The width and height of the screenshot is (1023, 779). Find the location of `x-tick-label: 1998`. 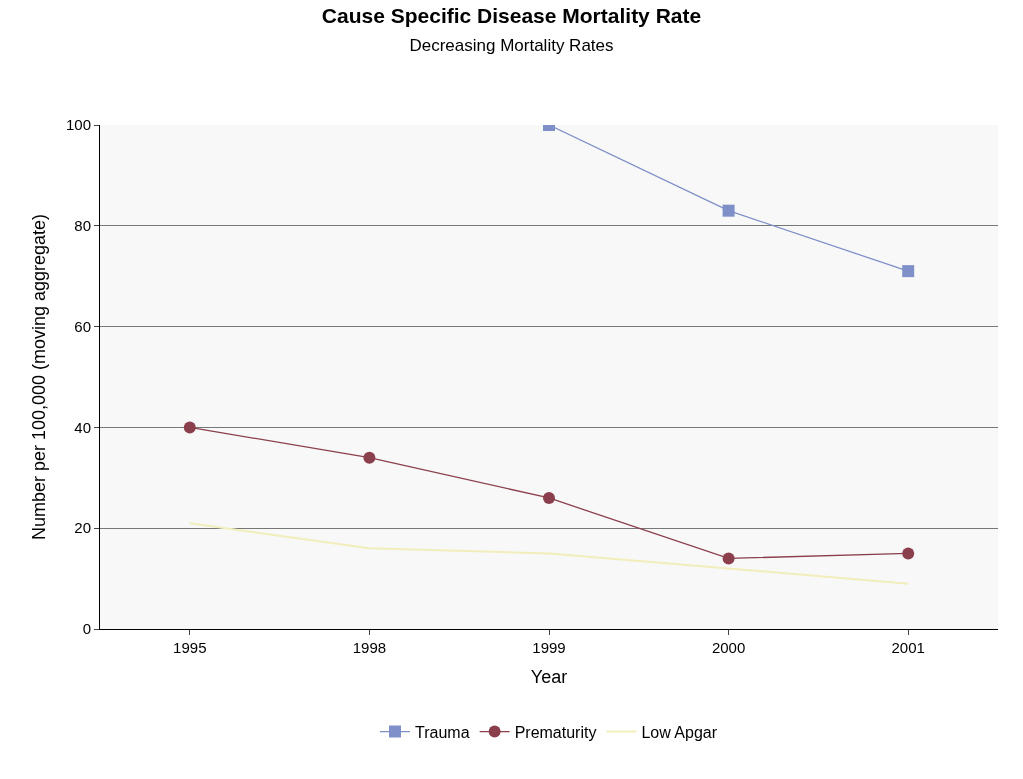

x-tick-label: 1998 is located at coordinates (369, 647).